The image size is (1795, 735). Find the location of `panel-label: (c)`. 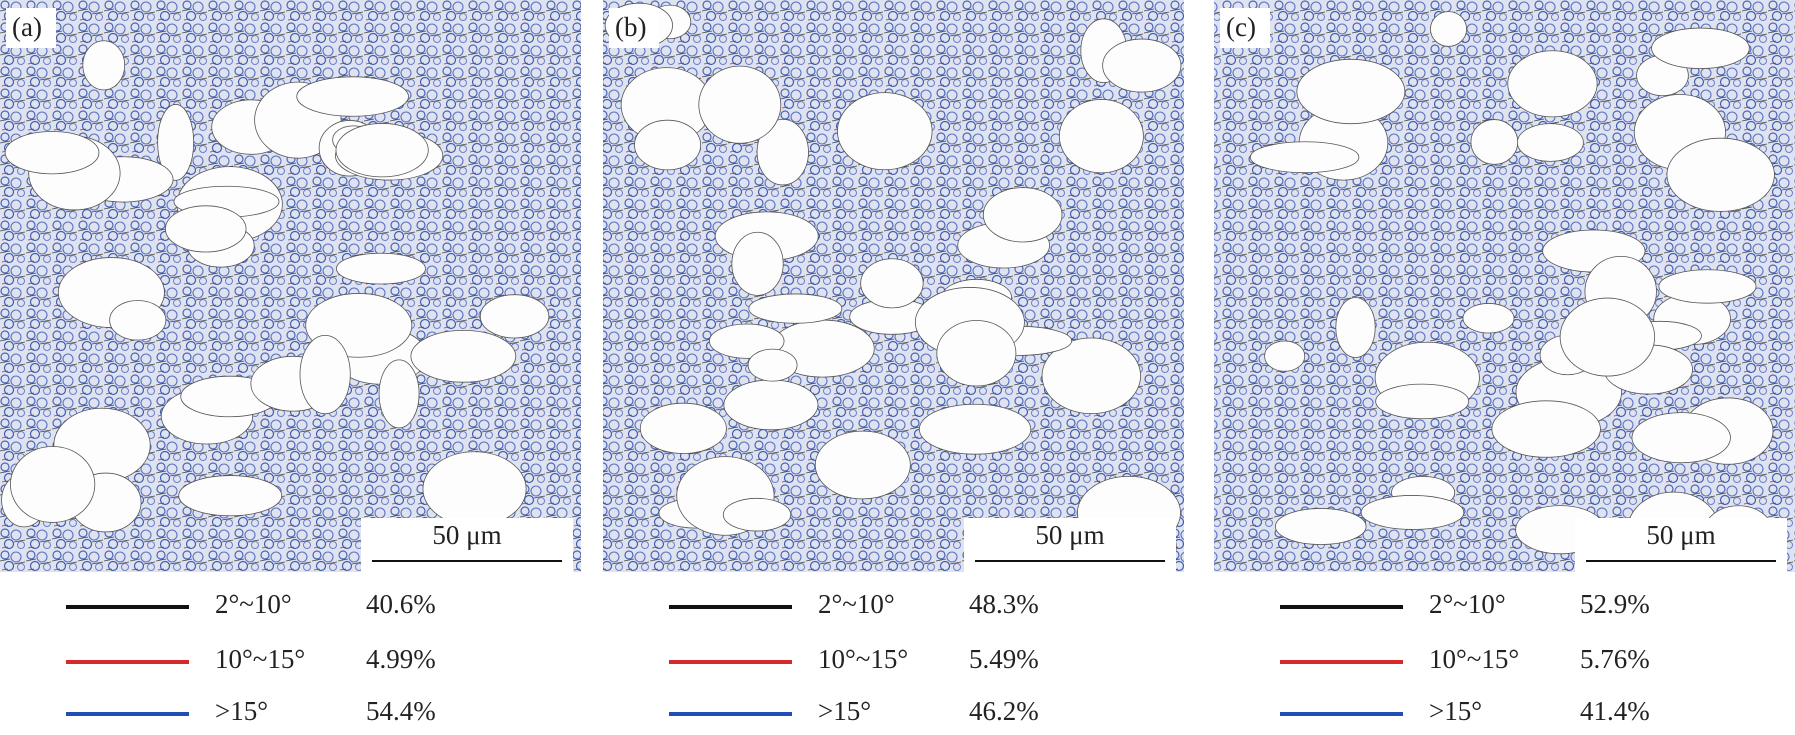

panel-label: (c) is located at coordinates (1241, 27).